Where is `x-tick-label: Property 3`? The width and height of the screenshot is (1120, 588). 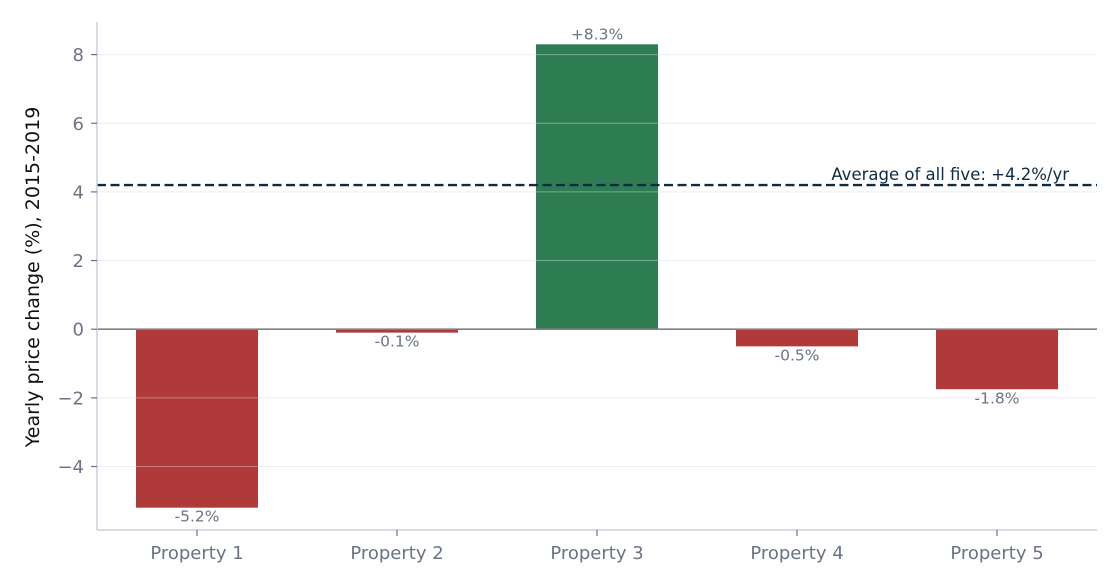 x-tick-label: Property 3 is located at coordinates (596, 553).